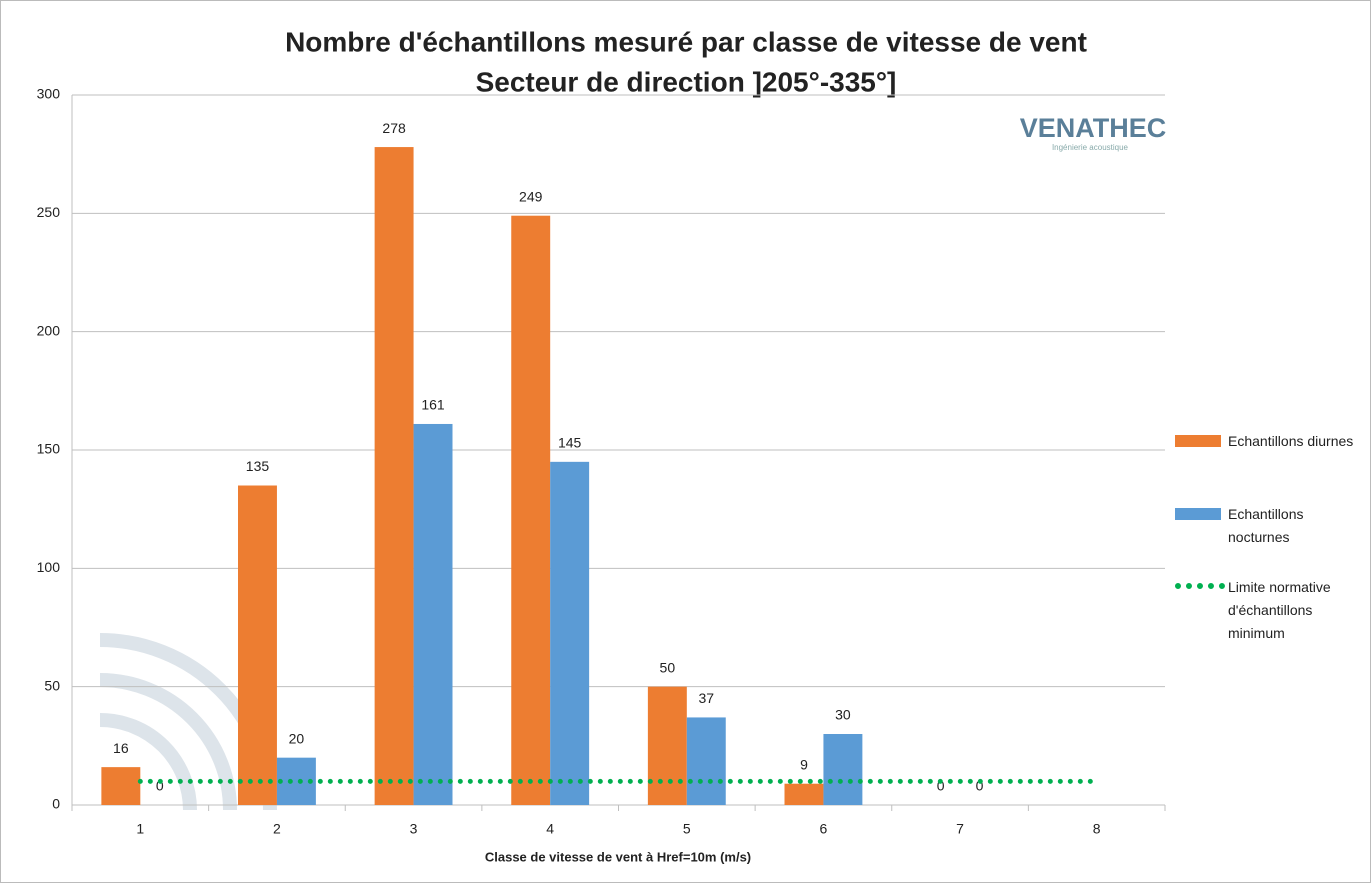 This screenshot has width=1371, height=883. Describe the element at coordinates (531, 196) in the screenshot. I see `data-label: 249` at that location.